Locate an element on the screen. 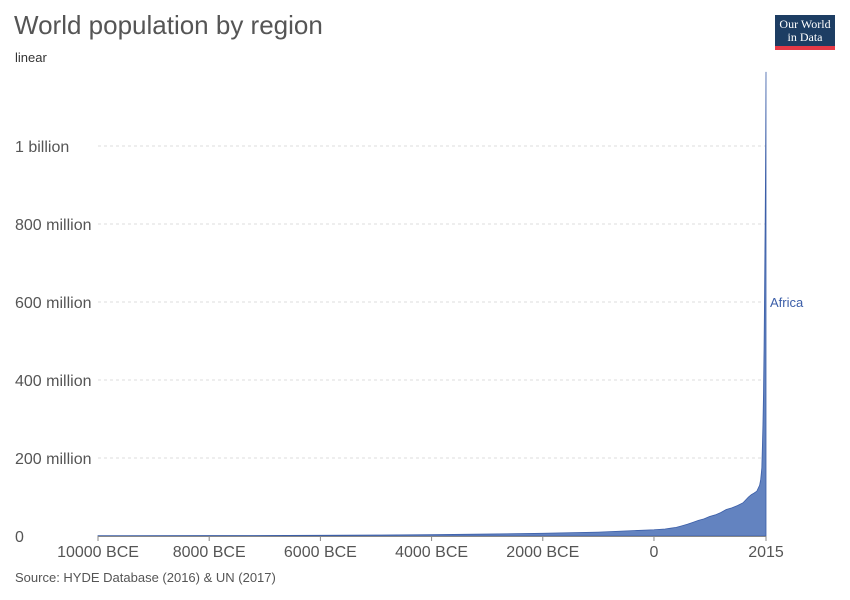 This screenshot has width=850, height=600. source-note: Source: HYDE Database (2016) & UN (2017) is located at coordinates (145, 577).